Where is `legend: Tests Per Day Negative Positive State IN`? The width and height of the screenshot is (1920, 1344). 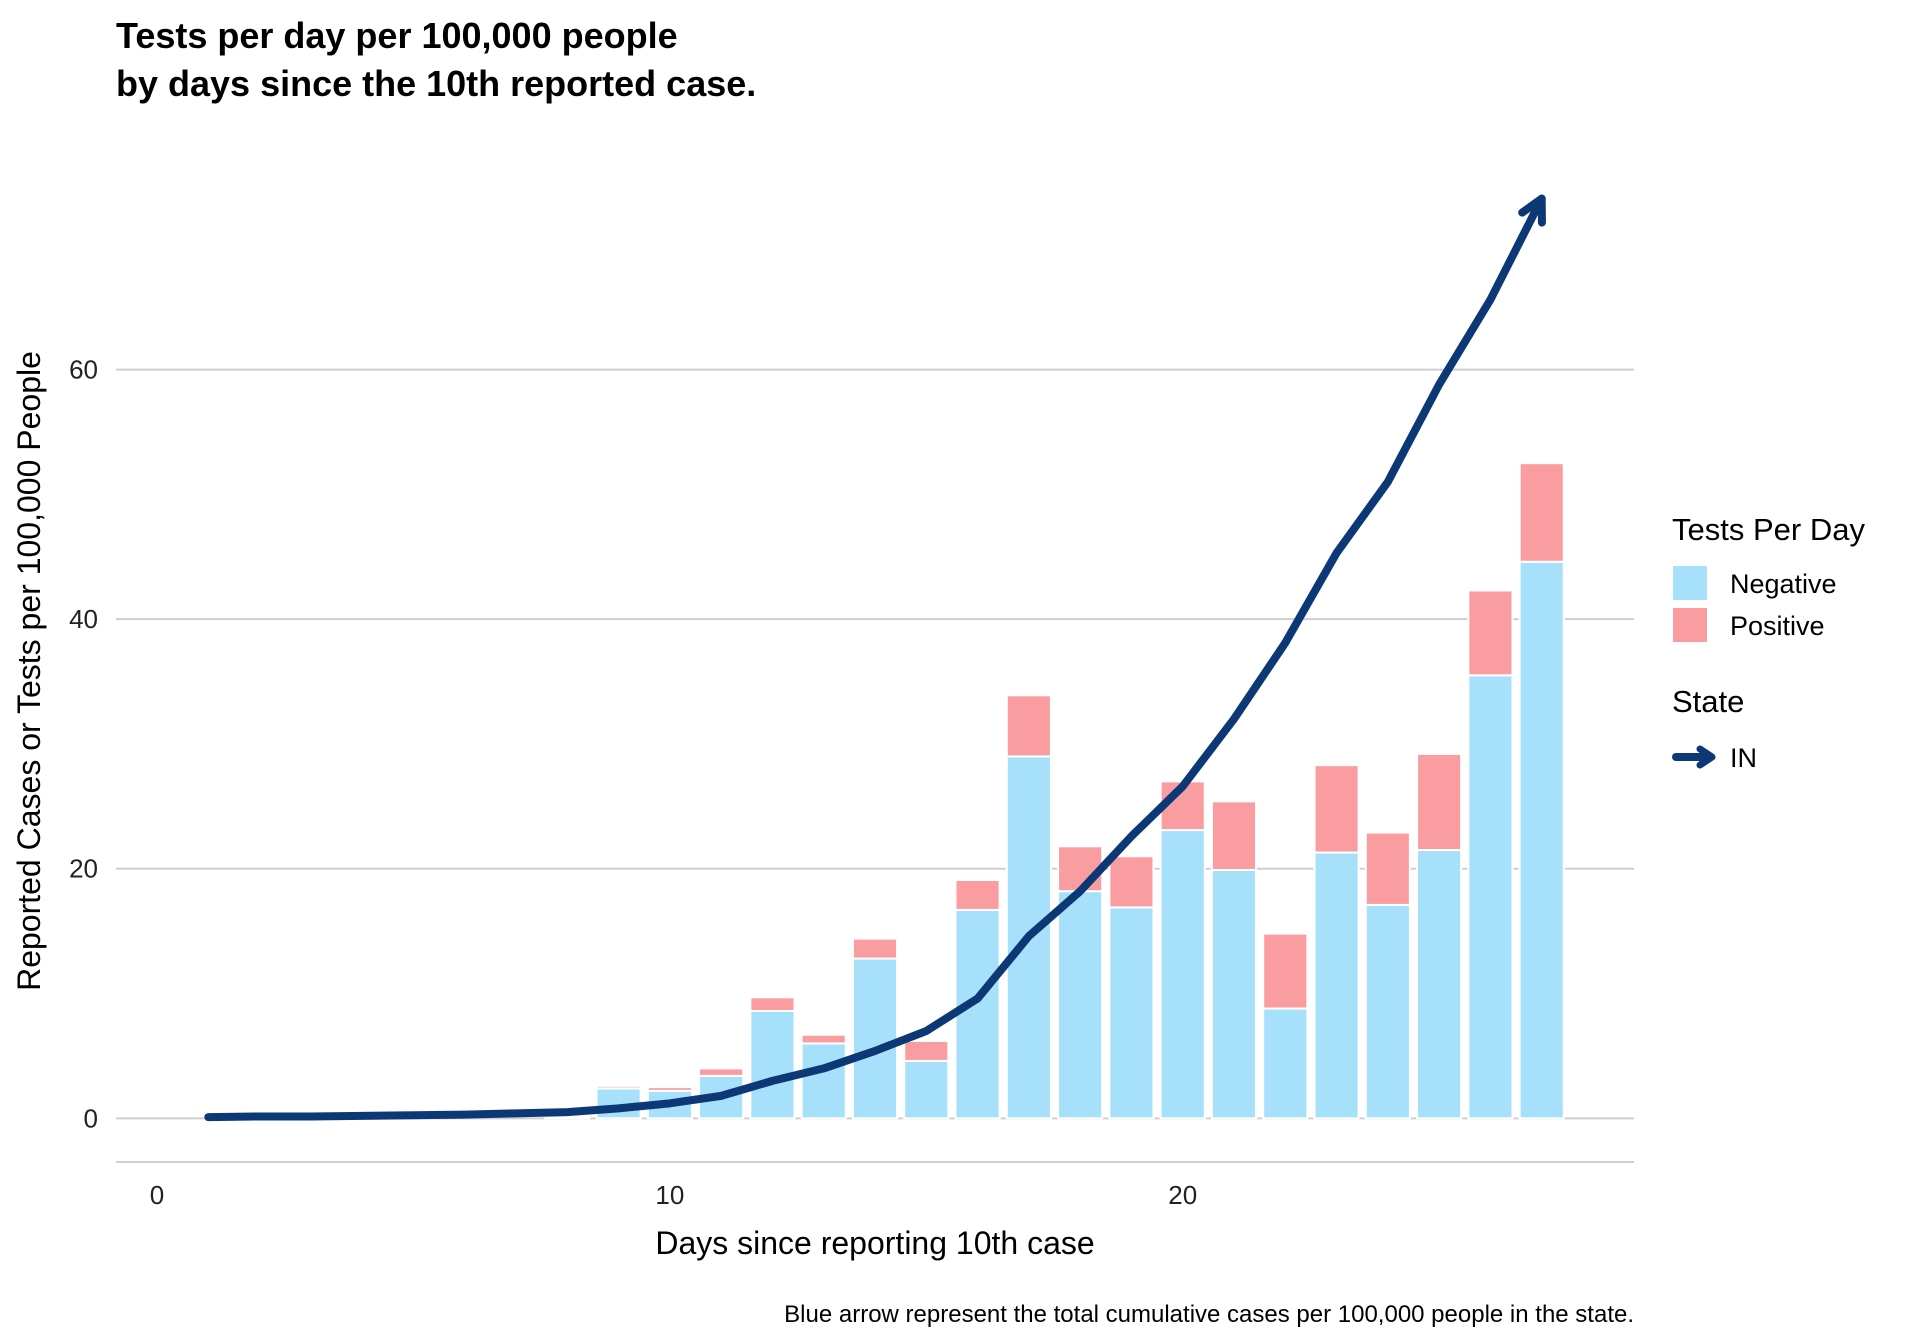
legend: Tests Per Day Negative Positive State IN is located at coordinates (1768, 642).